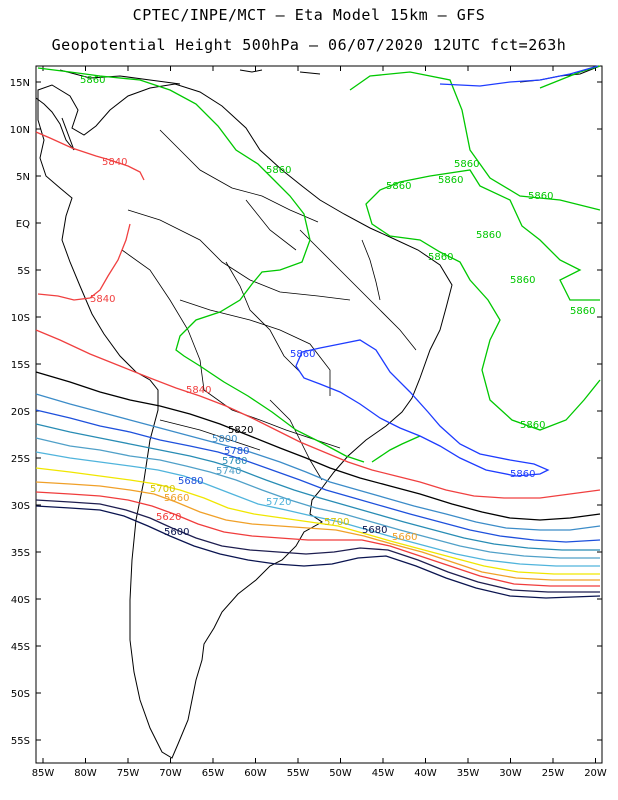 This screenshot has width=618, height=800. What do you see at coordinates (85, 773) in the screenshot?
I see `longitude-label: 80W` at bounding box center [85, 773].